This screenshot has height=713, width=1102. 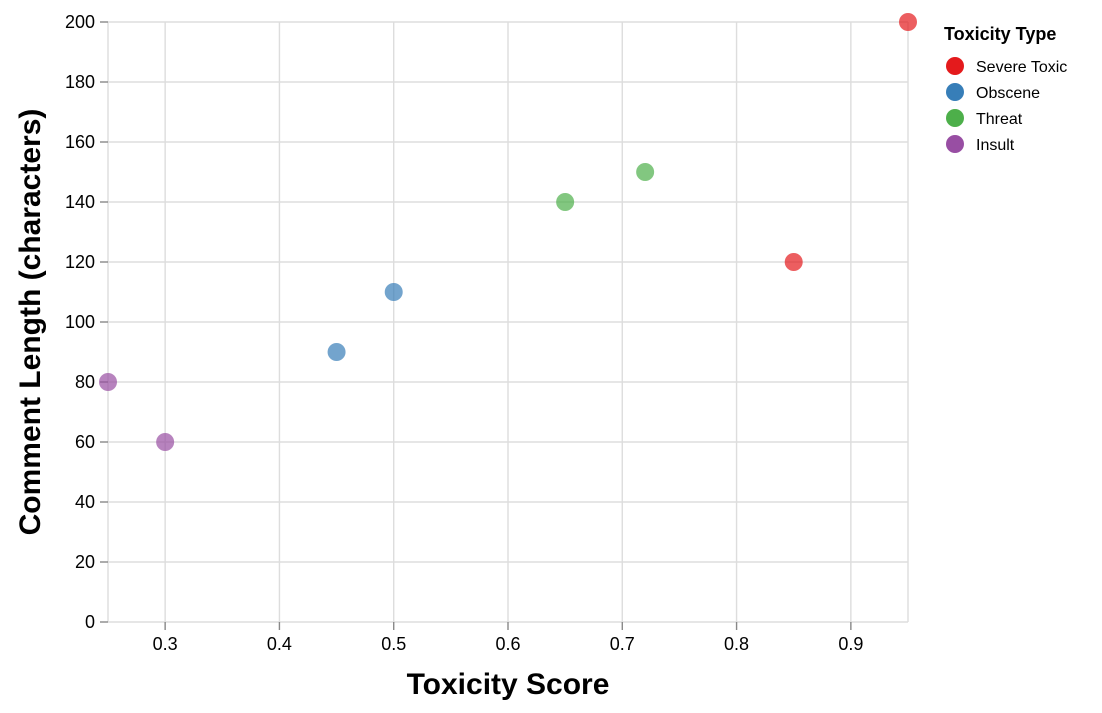 I want to click on x-tick-label: 0.5, so click(x=393, y=644).